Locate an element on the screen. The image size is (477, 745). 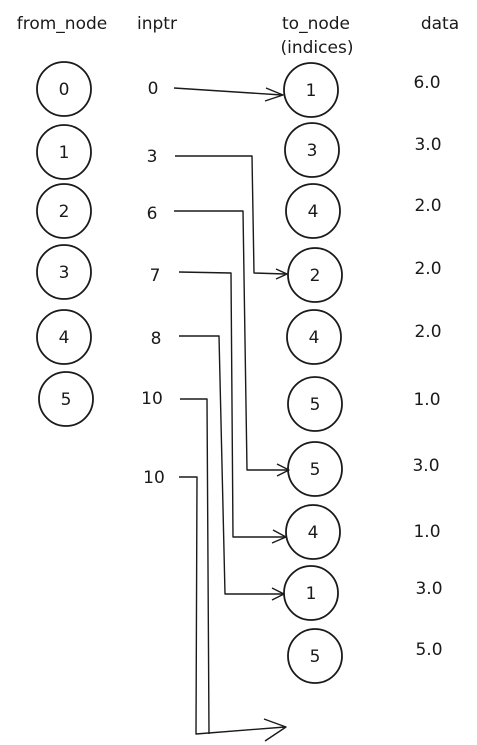
to-node-7: 4 is located at coordinates (313, 532).